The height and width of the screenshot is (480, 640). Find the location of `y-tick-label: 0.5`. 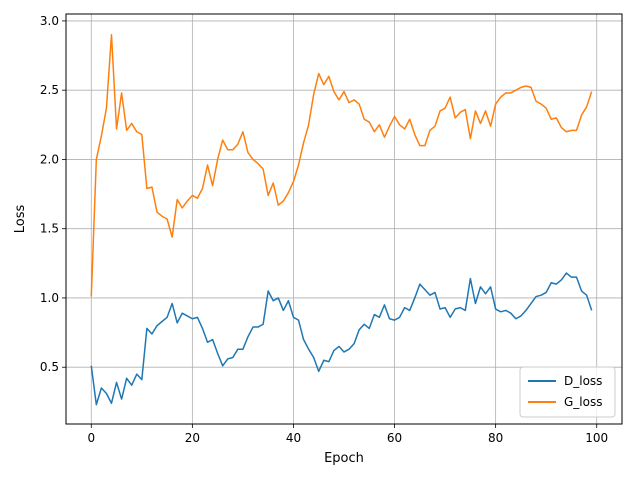

y-tick-label: 0.5 is located at coordinates (49, 367).